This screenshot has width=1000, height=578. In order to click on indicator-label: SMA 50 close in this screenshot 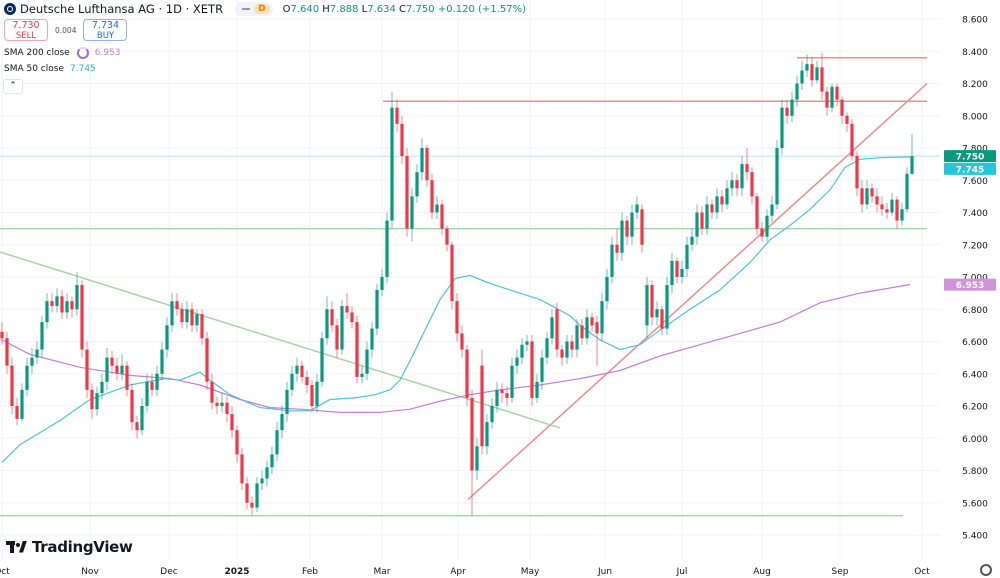, I will do `click(34, 69)`.